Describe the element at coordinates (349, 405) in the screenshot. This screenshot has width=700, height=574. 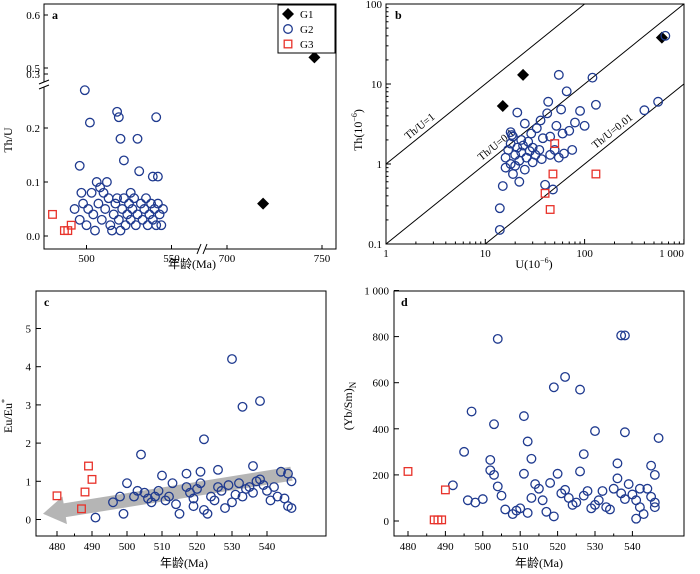
I see `panel-d-ylabel: (Yb/Sm)N` at that location.